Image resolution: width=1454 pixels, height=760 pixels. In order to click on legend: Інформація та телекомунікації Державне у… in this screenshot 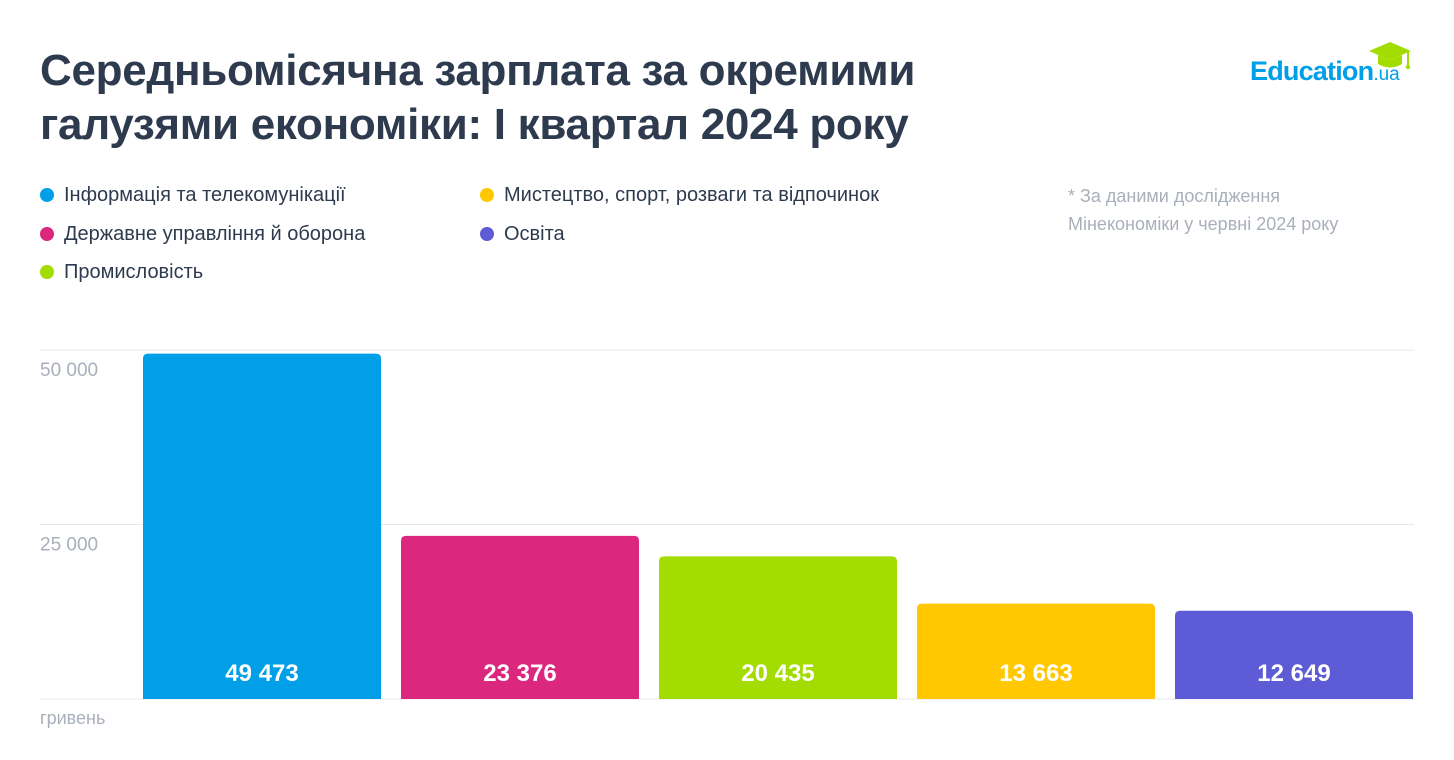, I will do `click(520, 235)`.